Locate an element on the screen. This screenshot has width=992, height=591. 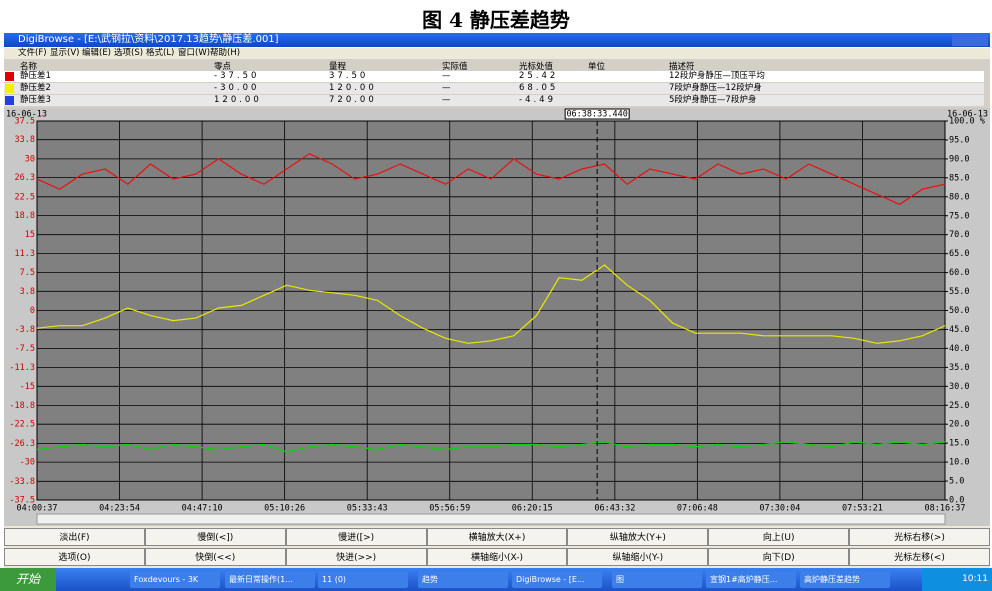
menu-item: 显示(V) is located at coordinates (65, 53).